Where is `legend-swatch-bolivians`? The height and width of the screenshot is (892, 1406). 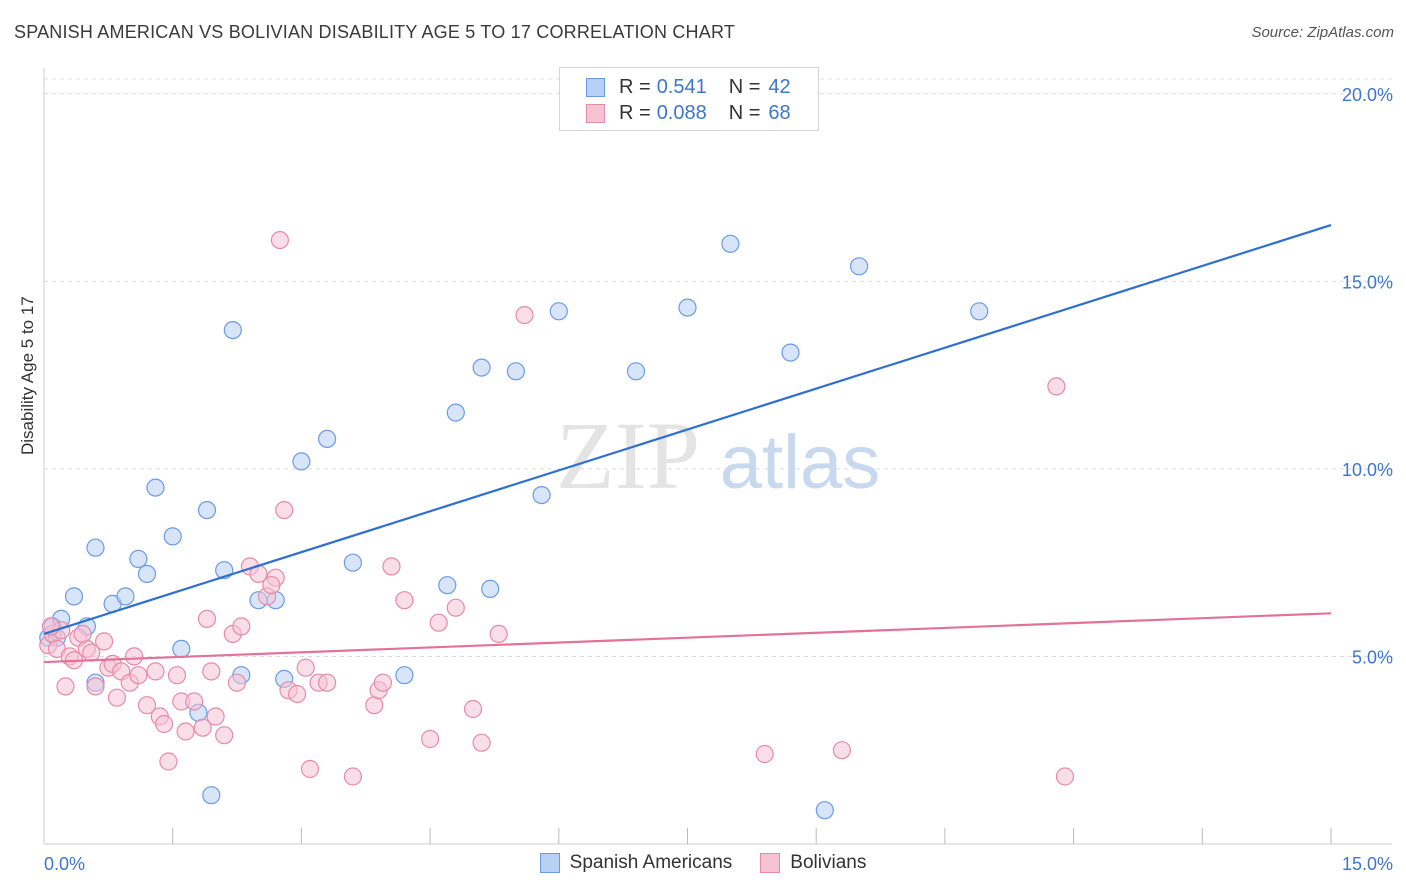
legend-swatch-bolivians is located at coordinates (595, 113).